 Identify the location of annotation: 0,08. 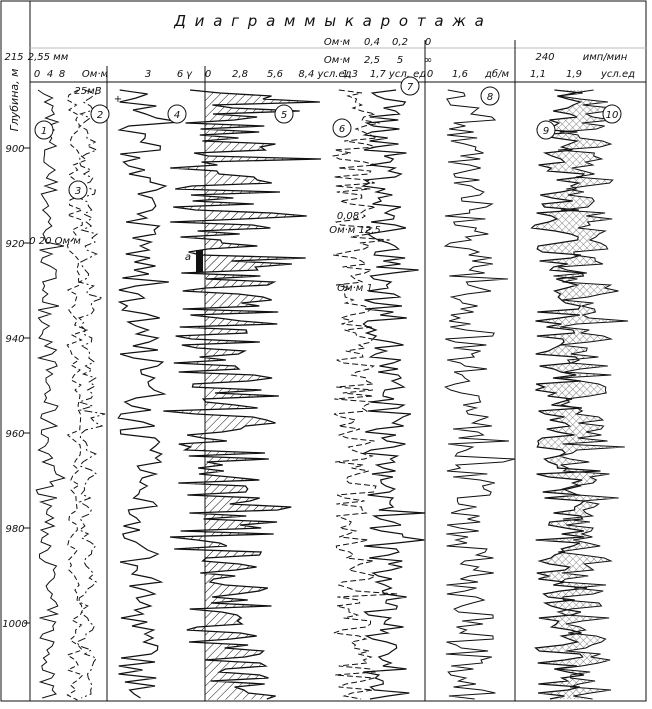
(348, 216).